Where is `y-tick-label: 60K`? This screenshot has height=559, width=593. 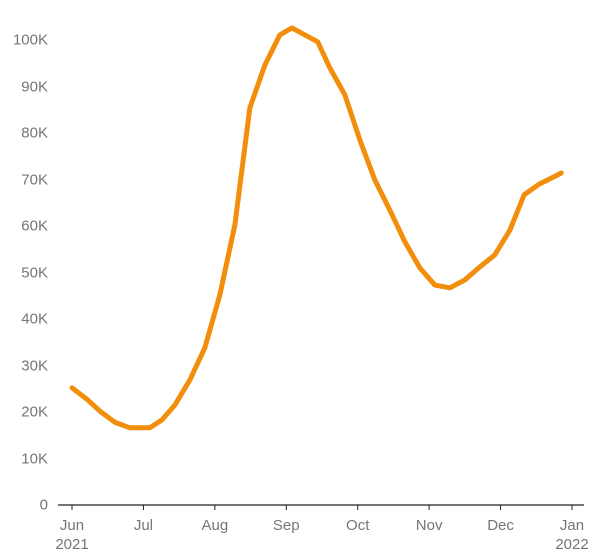
y-tick-label: 60K is located at coordinates (34, 226).